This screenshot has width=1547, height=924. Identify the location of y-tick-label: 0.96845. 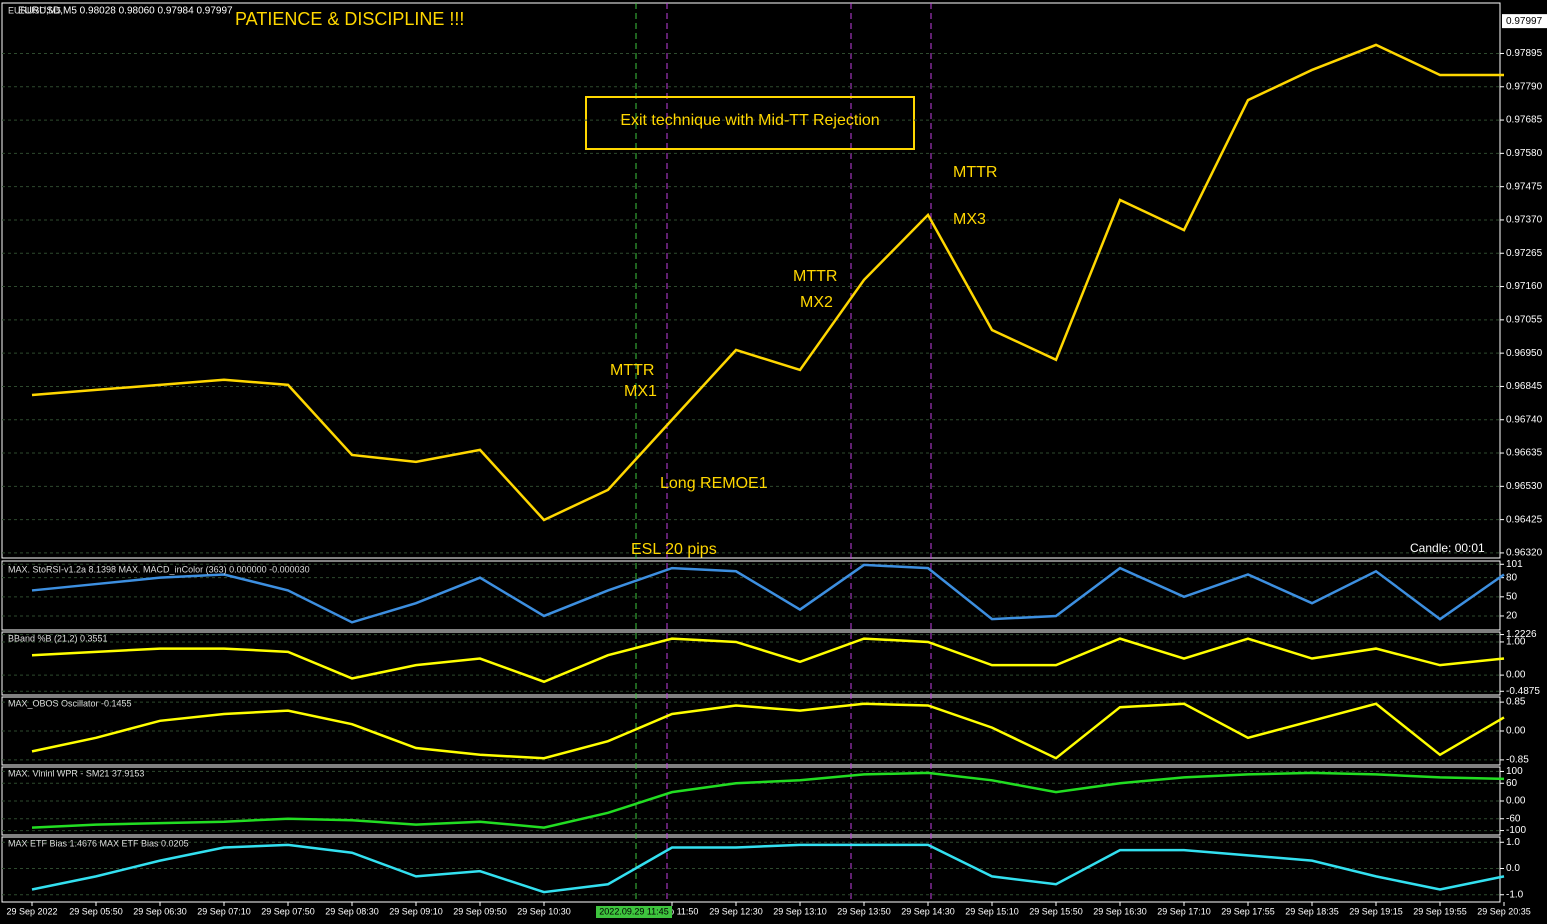
(1524, 386).